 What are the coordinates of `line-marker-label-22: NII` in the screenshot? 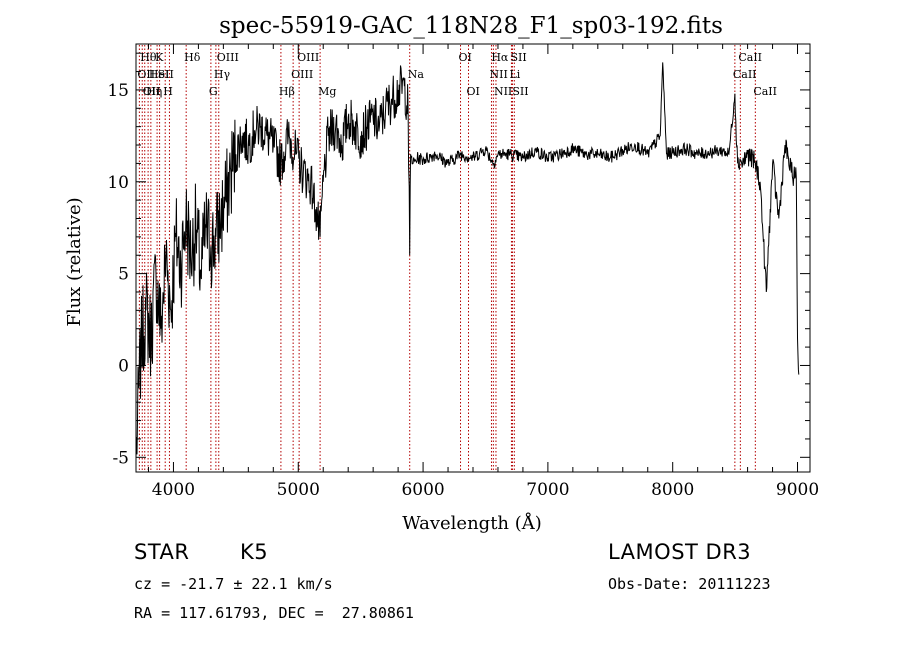 It's located at (503, 91).